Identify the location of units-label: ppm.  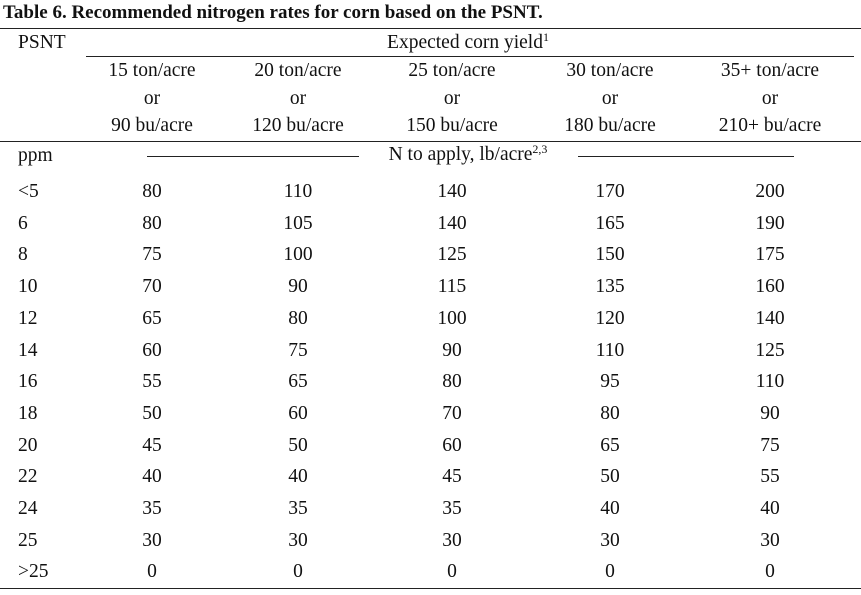
(35, 155).